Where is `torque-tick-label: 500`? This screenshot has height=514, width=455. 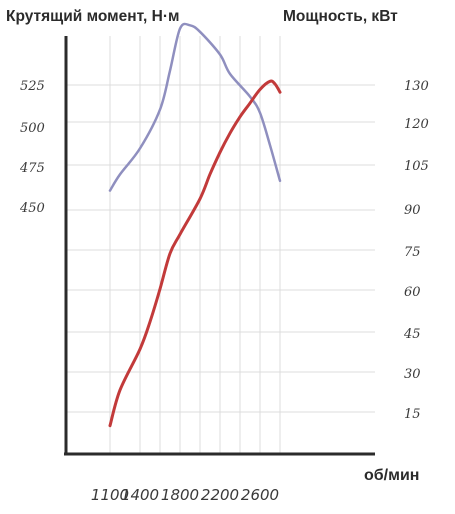 torque-tick-label: 500 is located at coordinates (32, 128).